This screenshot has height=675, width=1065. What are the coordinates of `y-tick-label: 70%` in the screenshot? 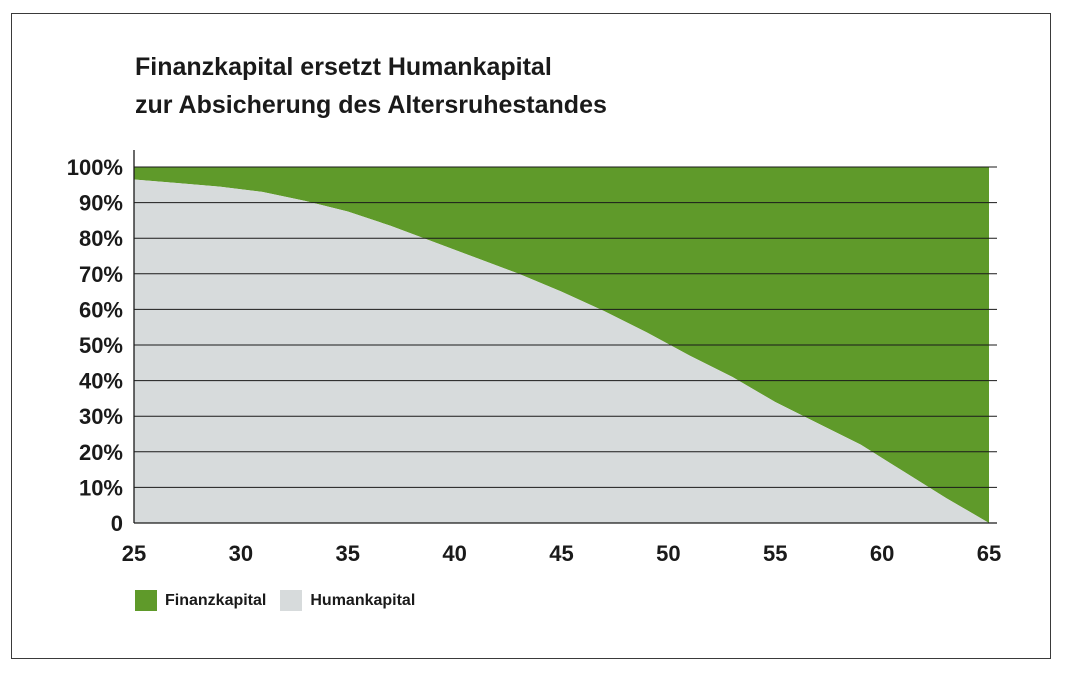 It's located at (101, 274).